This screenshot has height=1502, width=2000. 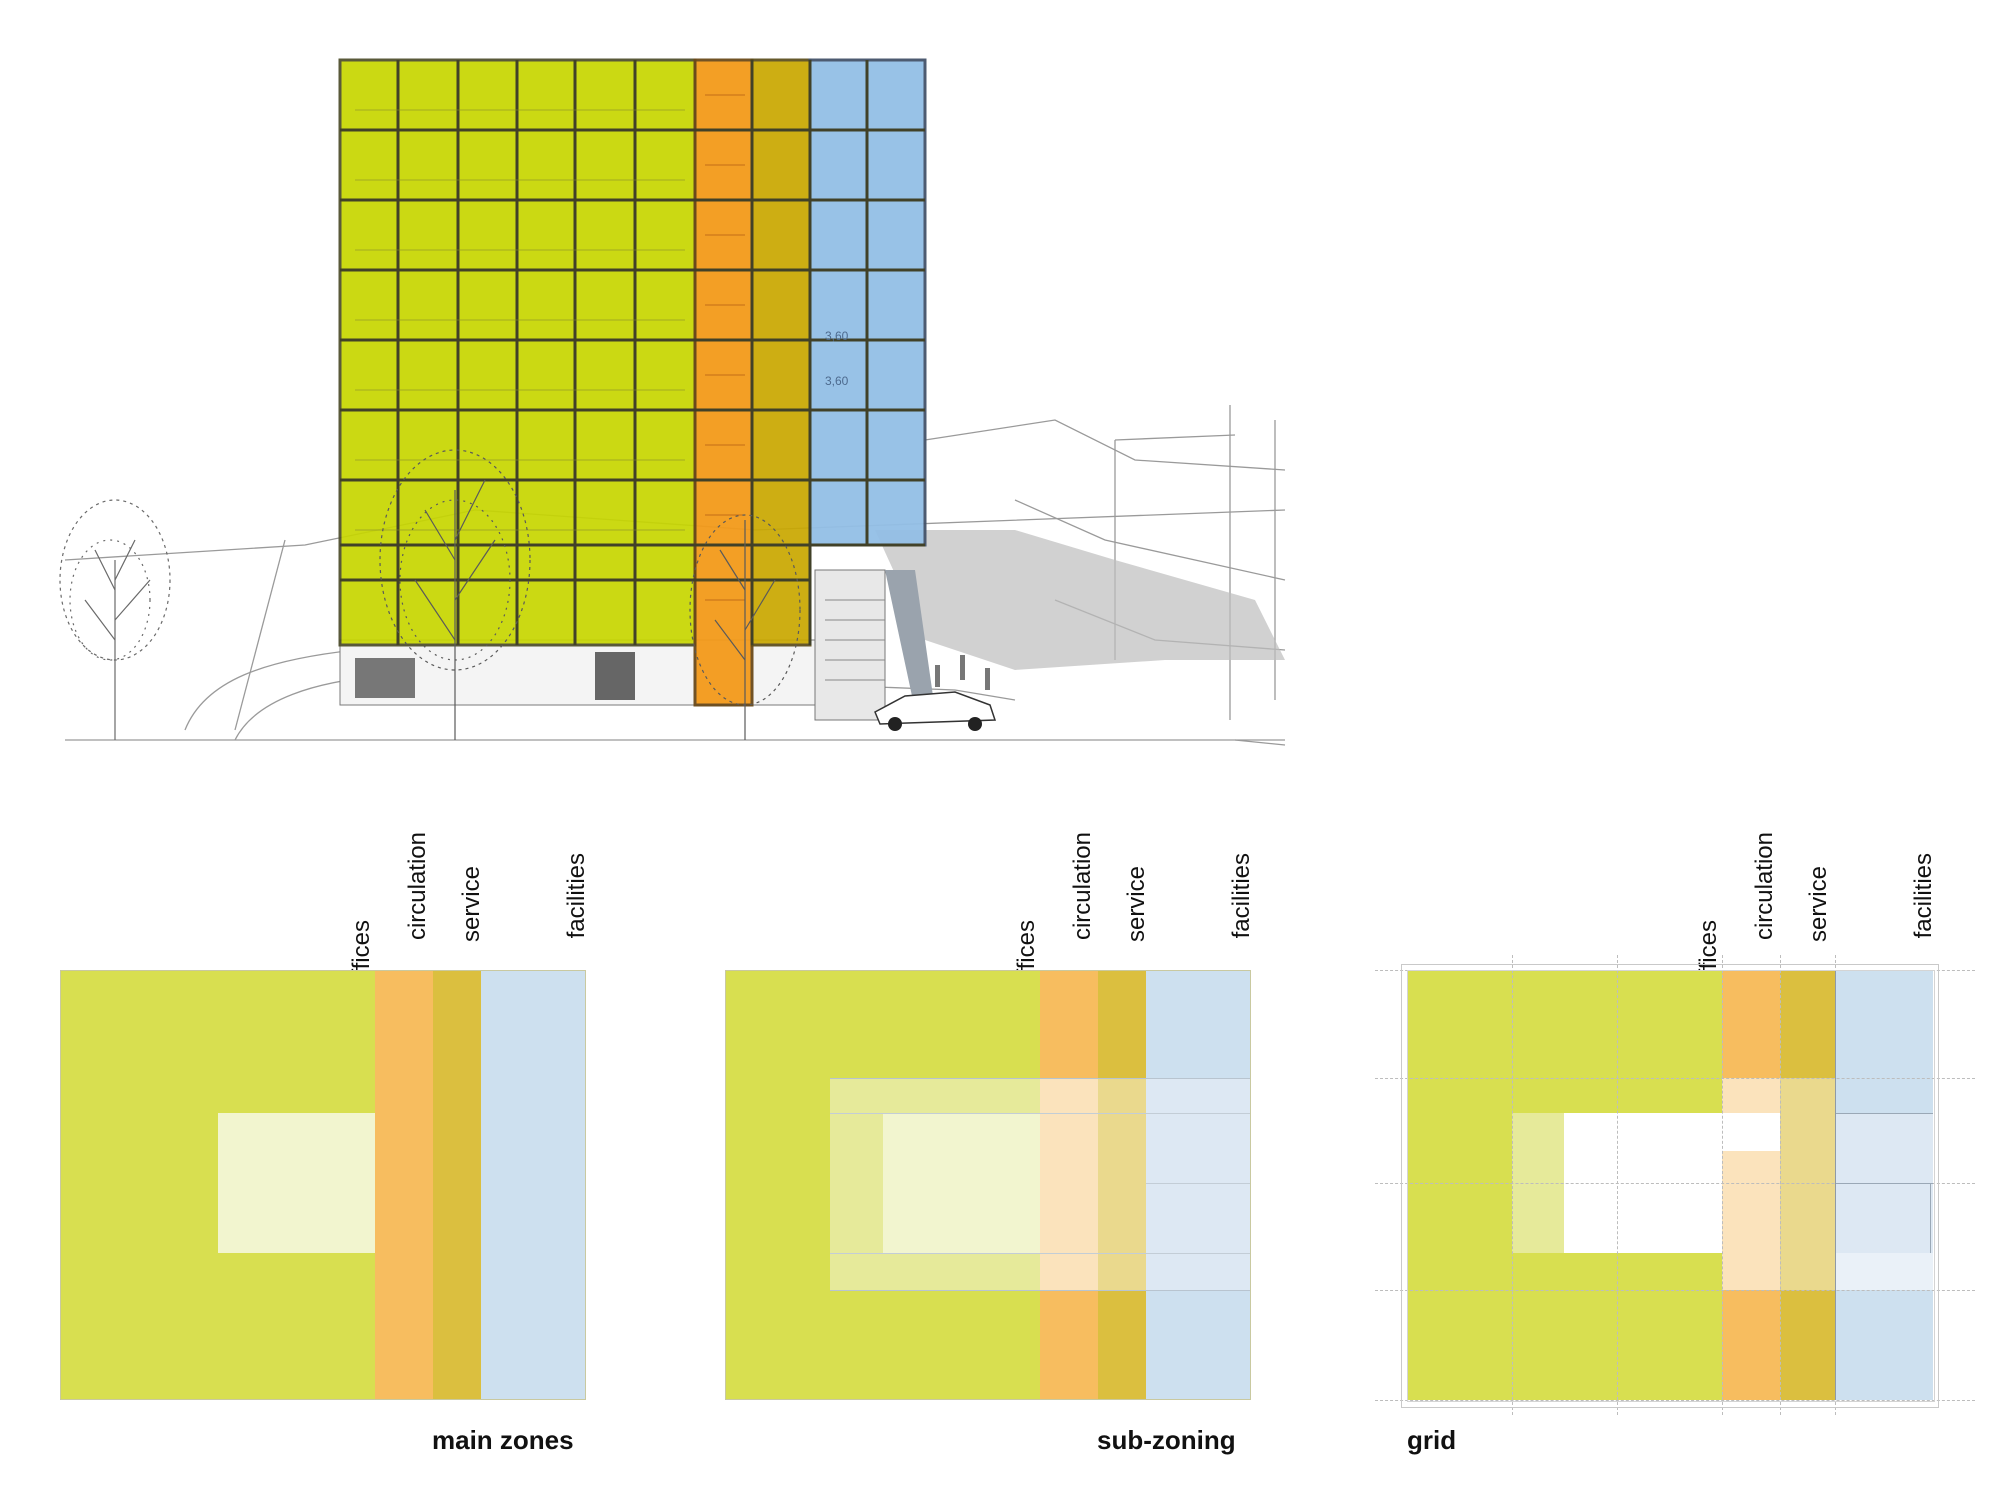 I want to click on tree-right, so click(x=745, y=627).